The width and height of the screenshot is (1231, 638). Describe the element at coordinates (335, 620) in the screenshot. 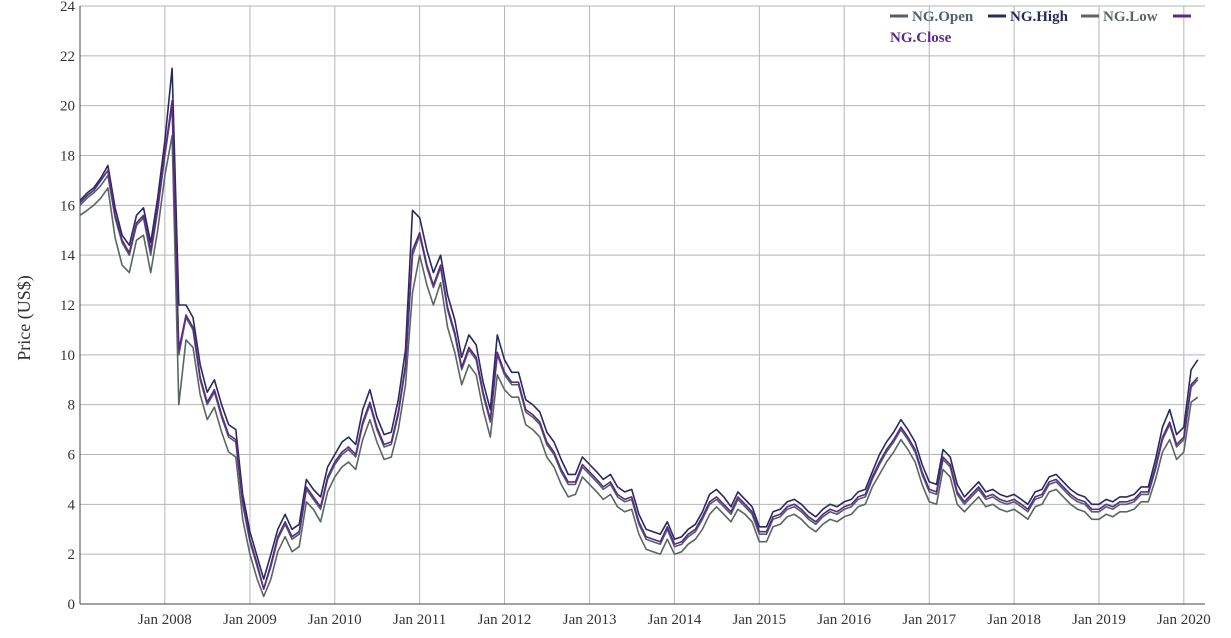

I see `x-tick-label: Jan 2010` at that location.